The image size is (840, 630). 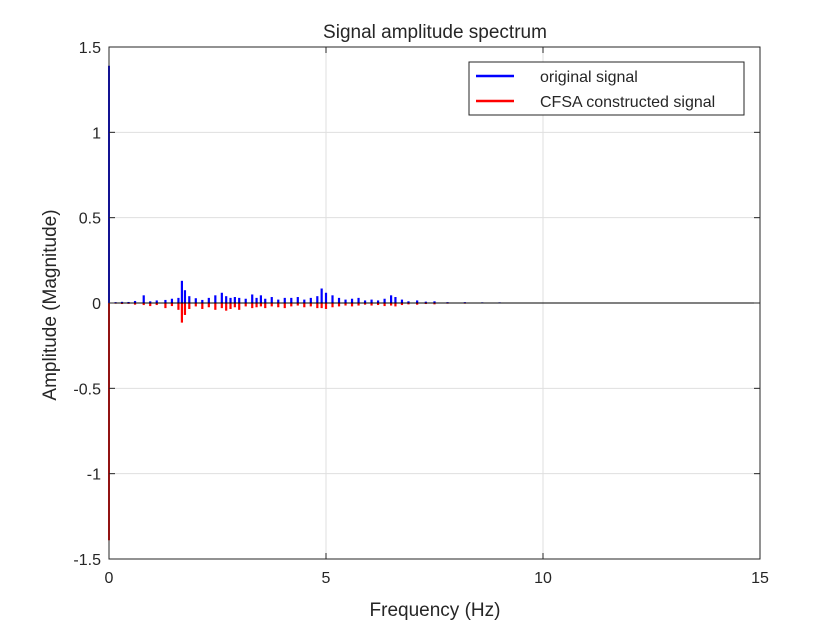 What do you see at coordinates (589, 77) in the screenshot?
I see `legend-label-original-signal: original signal` at bounding box center [589, 77].